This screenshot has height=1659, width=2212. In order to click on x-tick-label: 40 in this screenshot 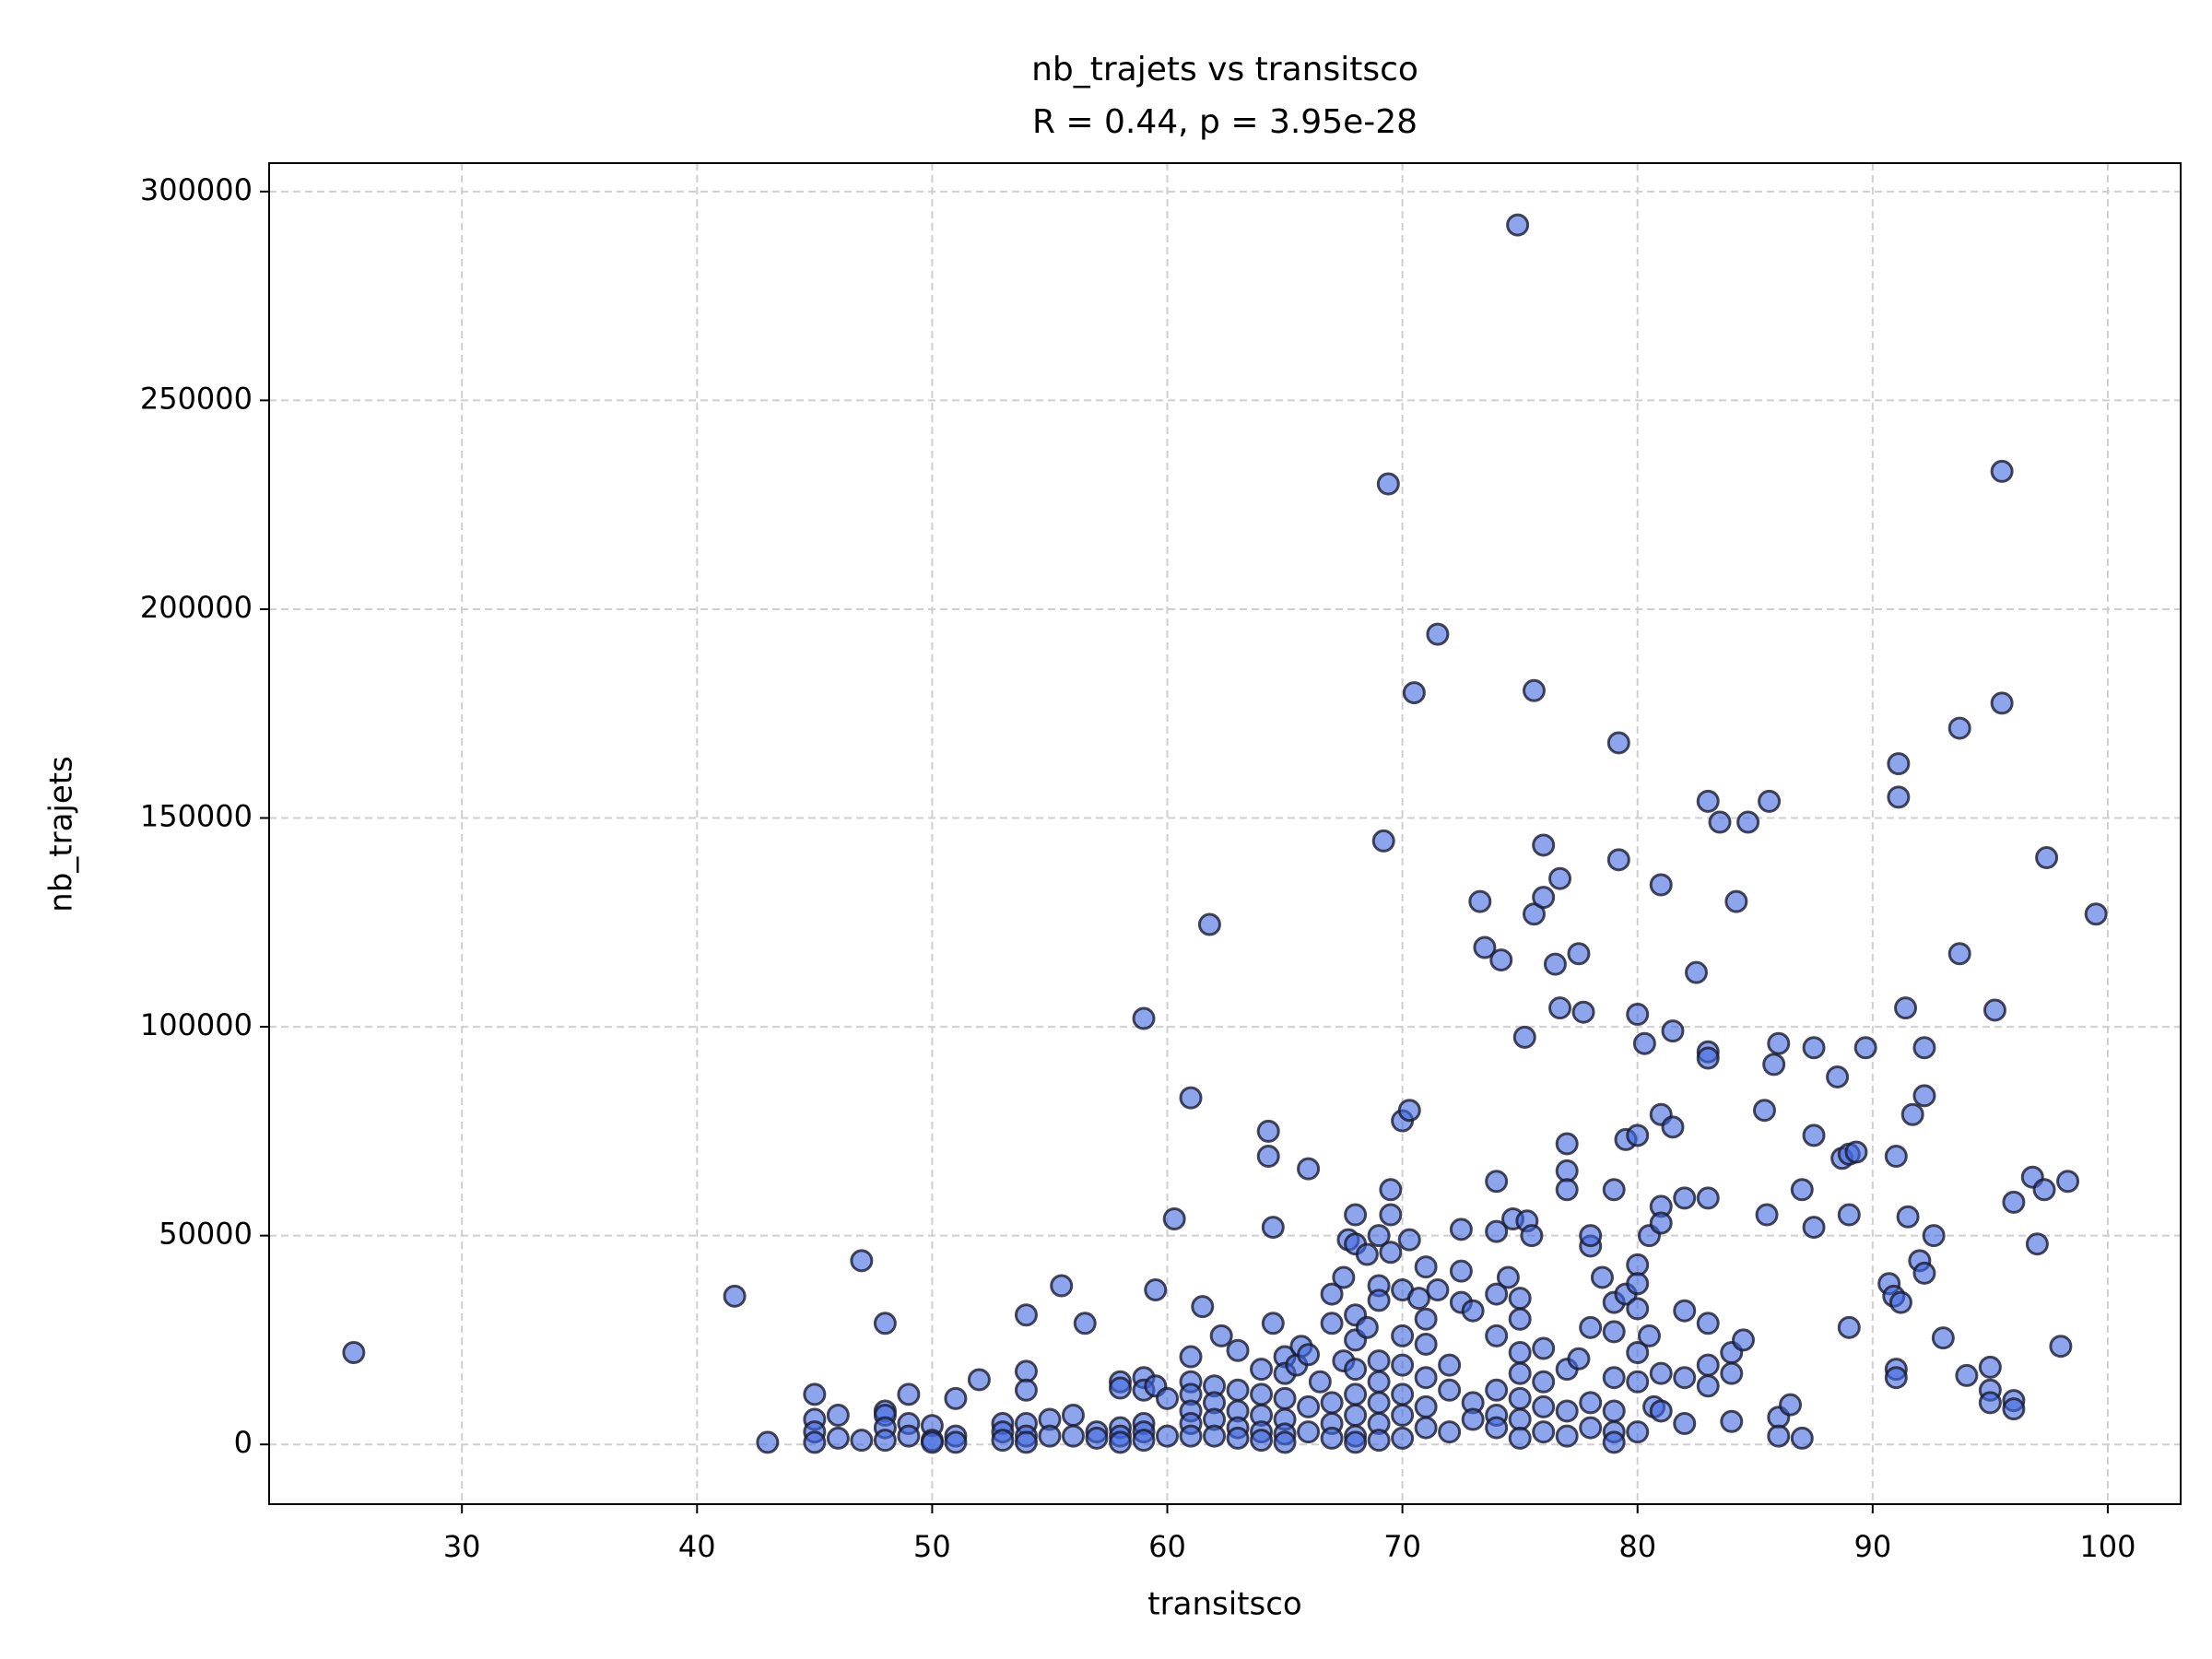, I will do `click(697, 1546)`.